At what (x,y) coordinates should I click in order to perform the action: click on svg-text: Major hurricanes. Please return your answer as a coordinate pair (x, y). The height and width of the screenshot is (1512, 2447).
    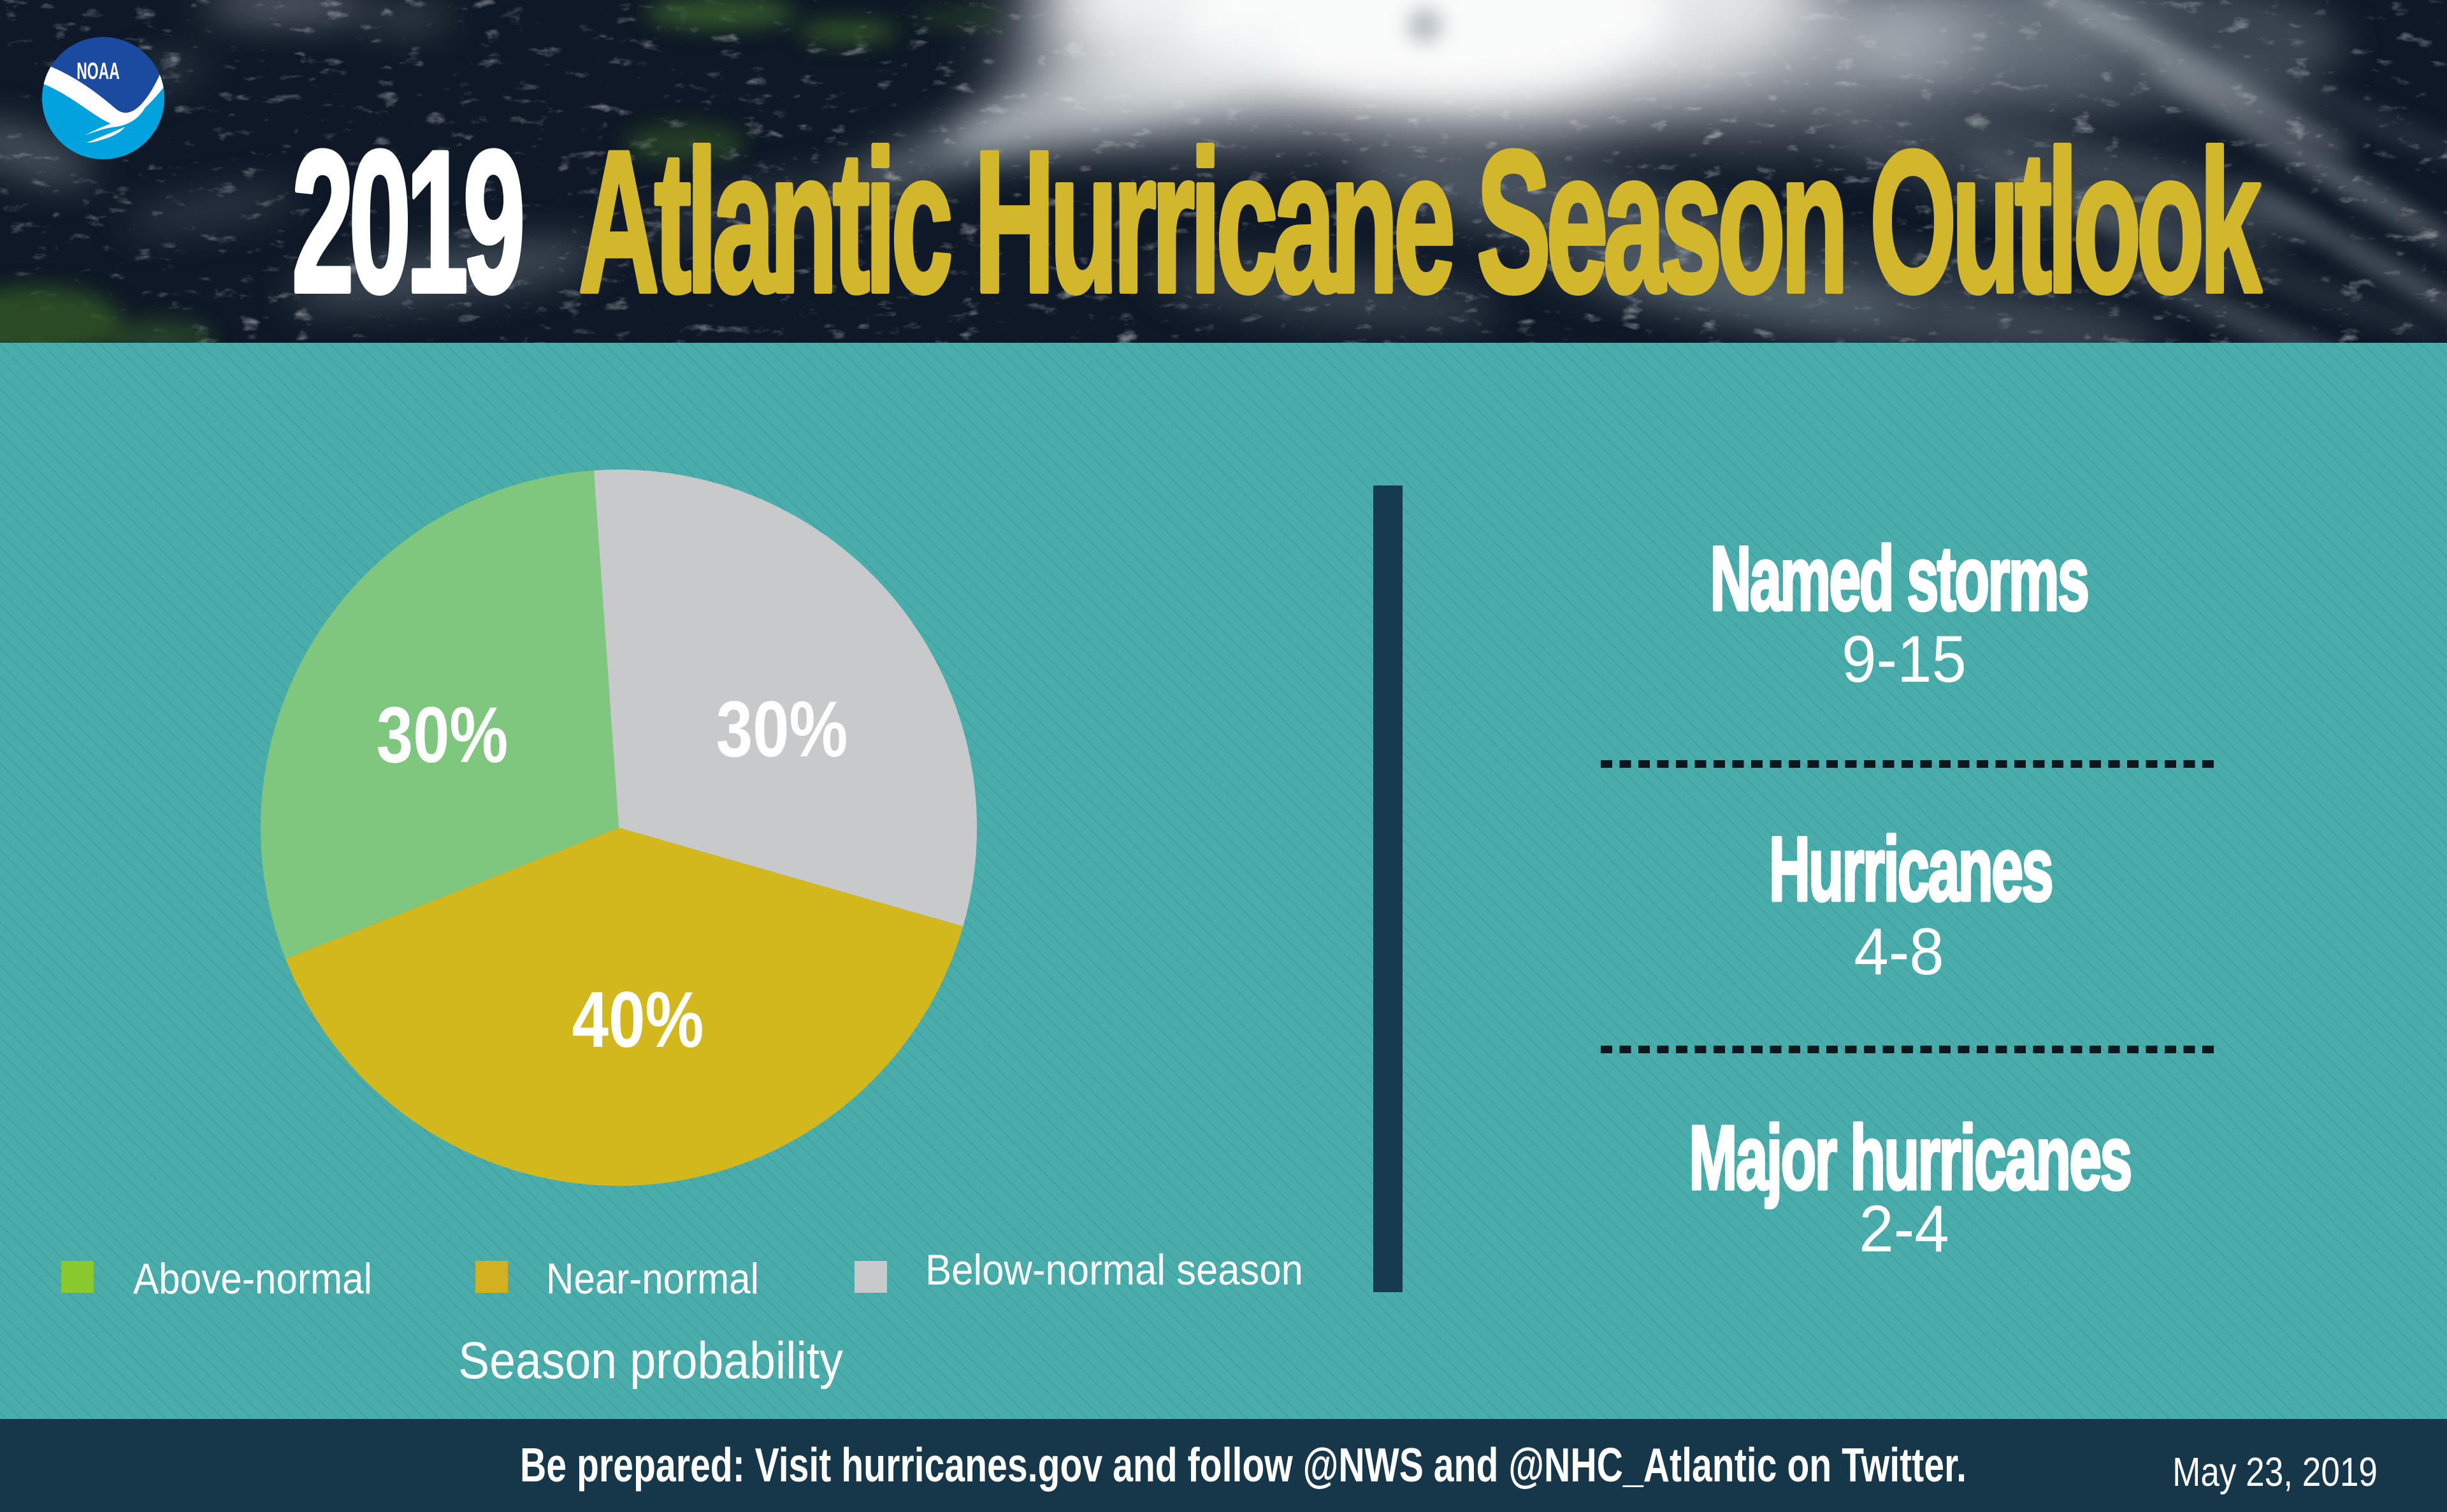
    Looking at the image, I should click on (1909, 1158).